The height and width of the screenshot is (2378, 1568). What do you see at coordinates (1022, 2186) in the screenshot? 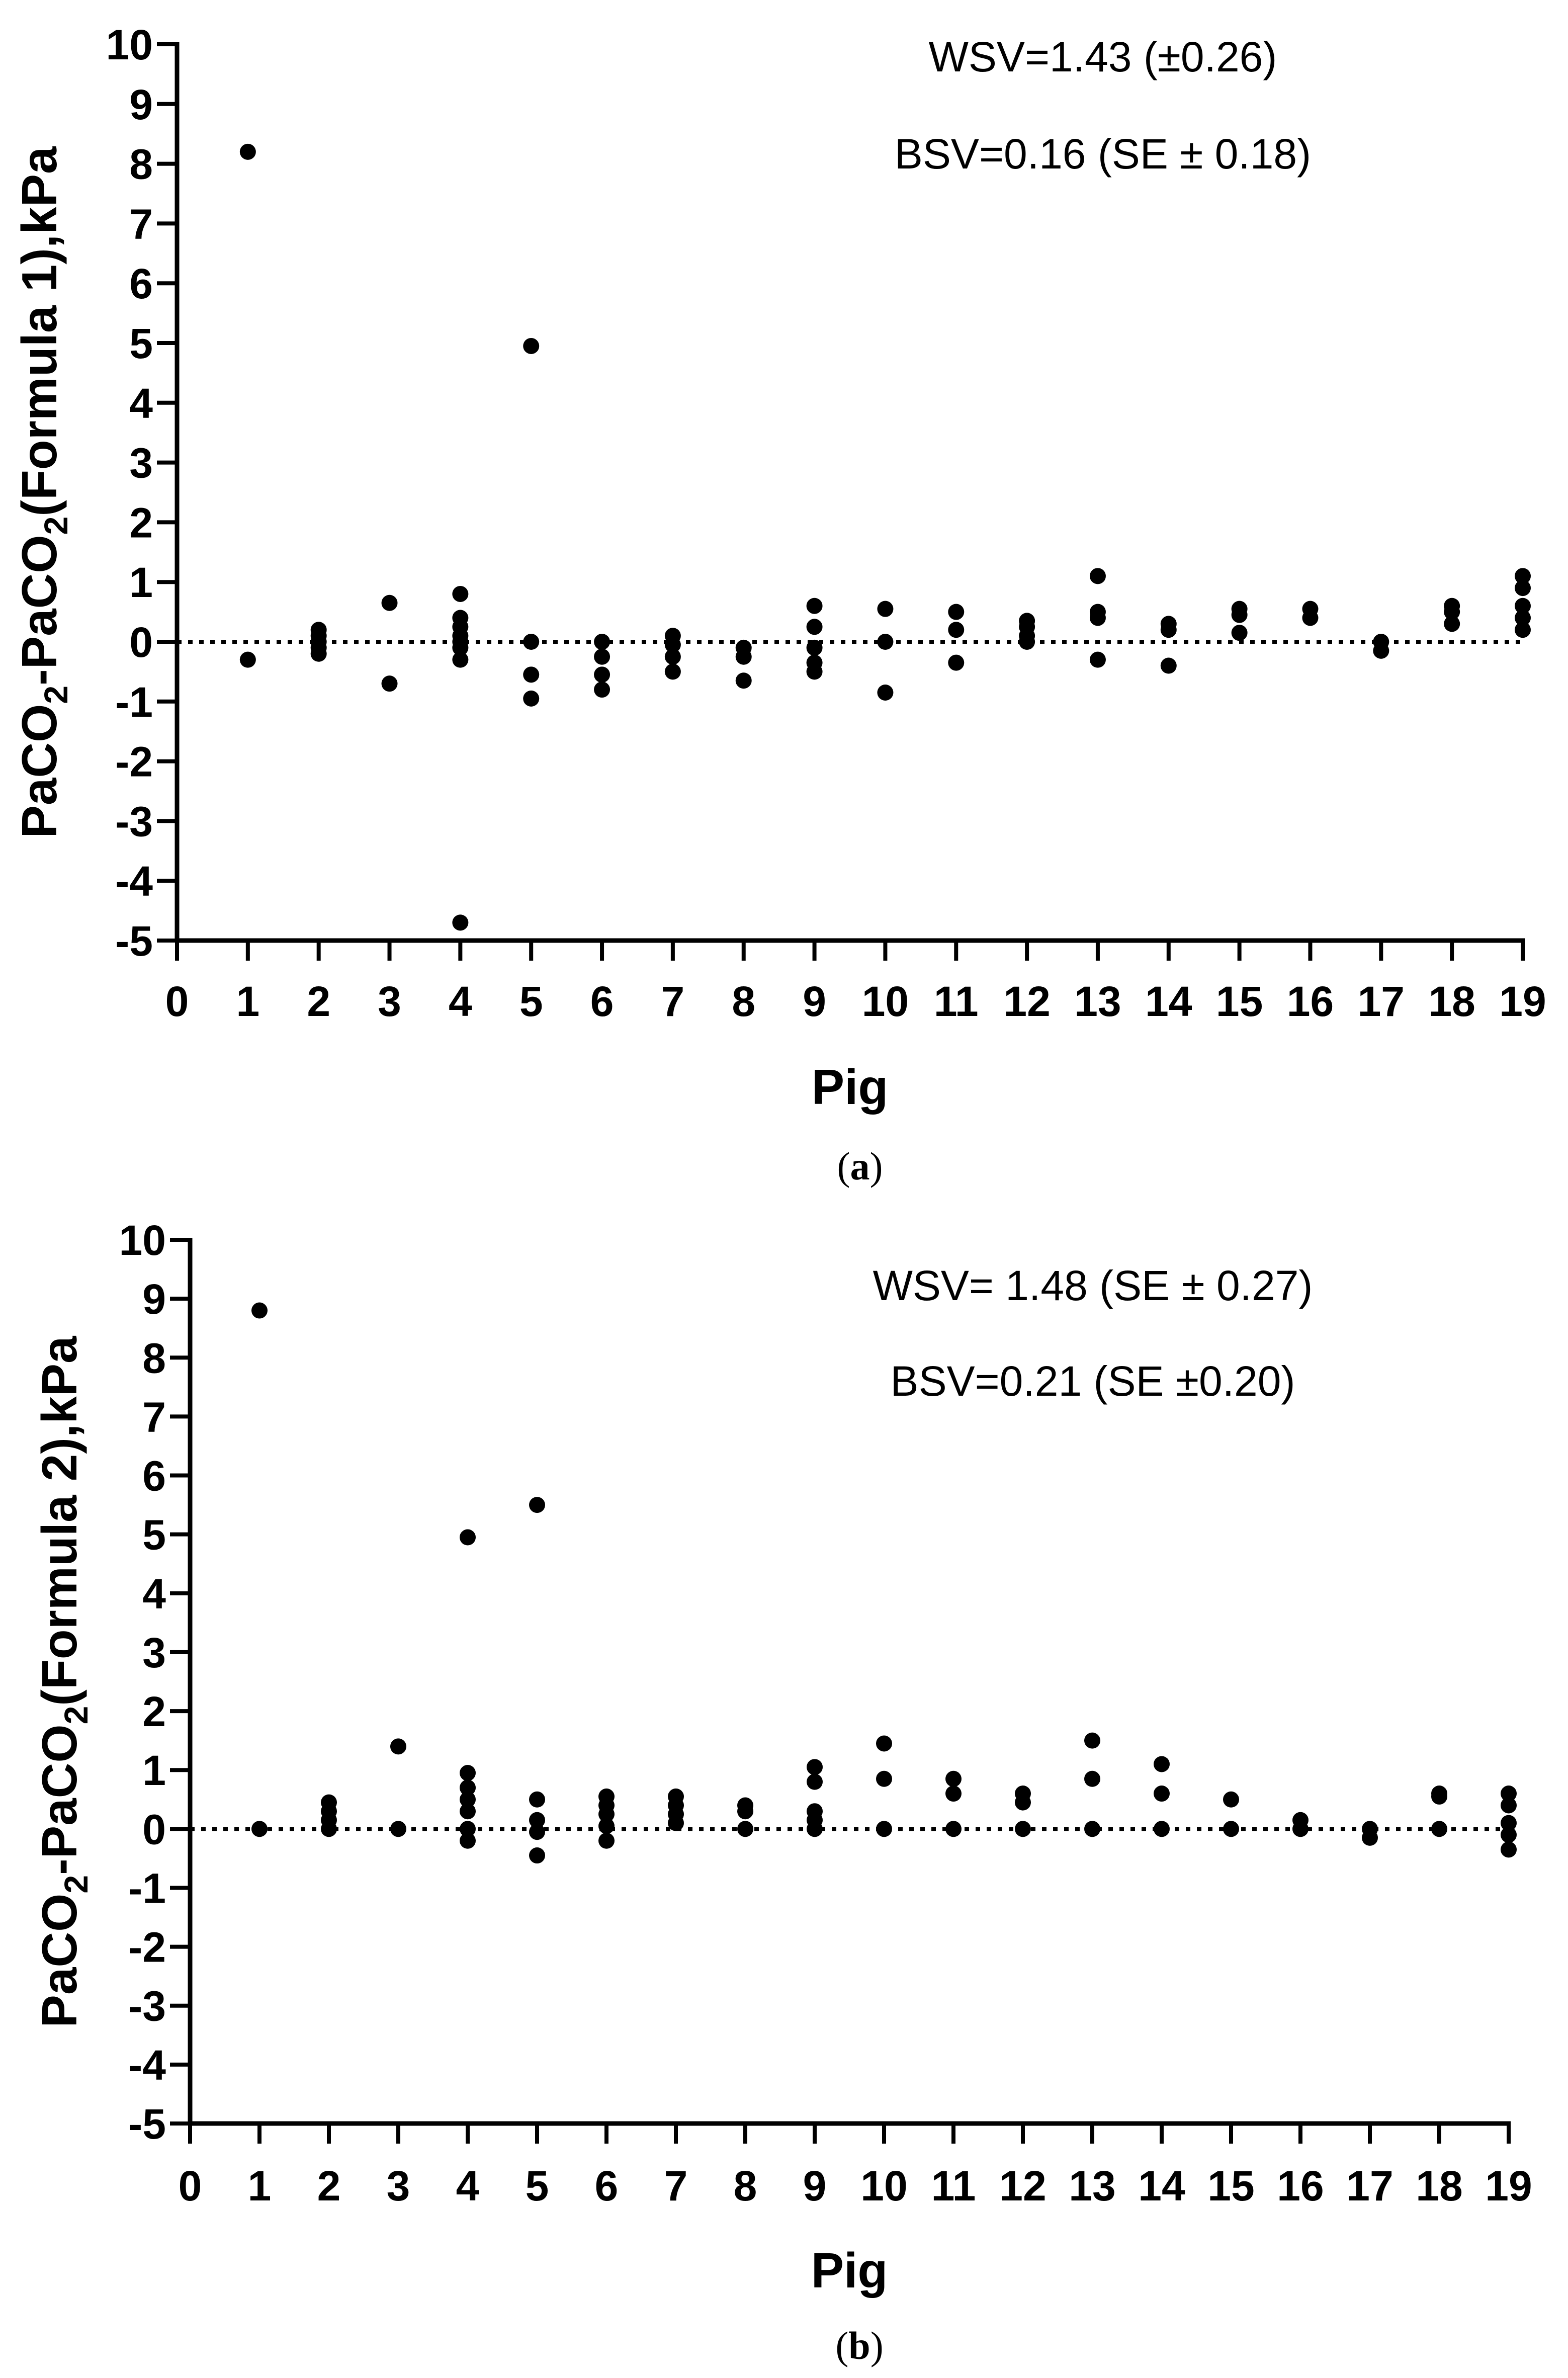
I see `x-tick-label: 12` at bounding box center [1022, 2186].